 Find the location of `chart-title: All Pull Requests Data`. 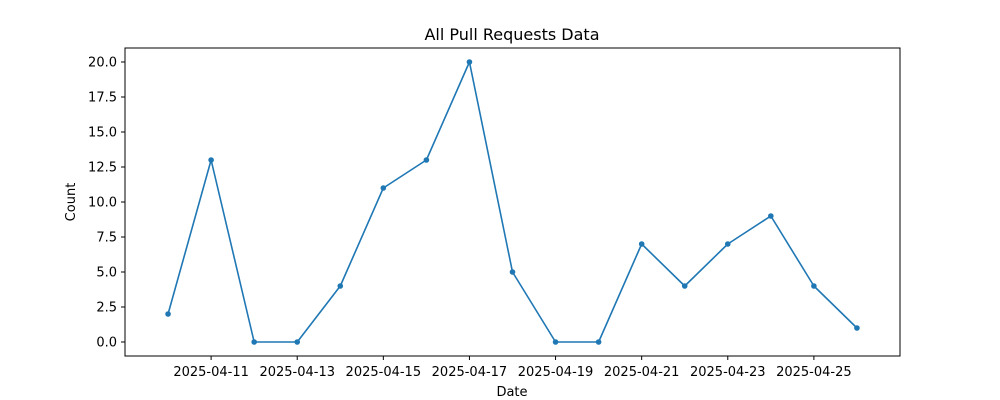

chart-title: All Pull Requests Data is located at coordinates (511, 34).